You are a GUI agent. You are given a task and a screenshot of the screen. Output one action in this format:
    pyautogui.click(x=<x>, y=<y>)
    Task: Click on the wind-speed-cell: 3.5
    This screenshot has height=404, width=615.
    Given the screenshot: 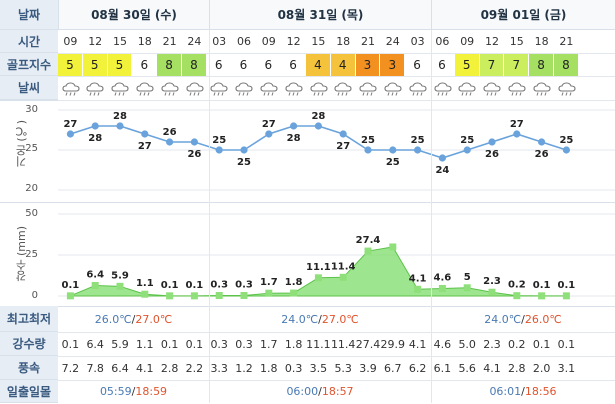 What is the action you would take?
    pyautogui.click(x=318, y=368)
    